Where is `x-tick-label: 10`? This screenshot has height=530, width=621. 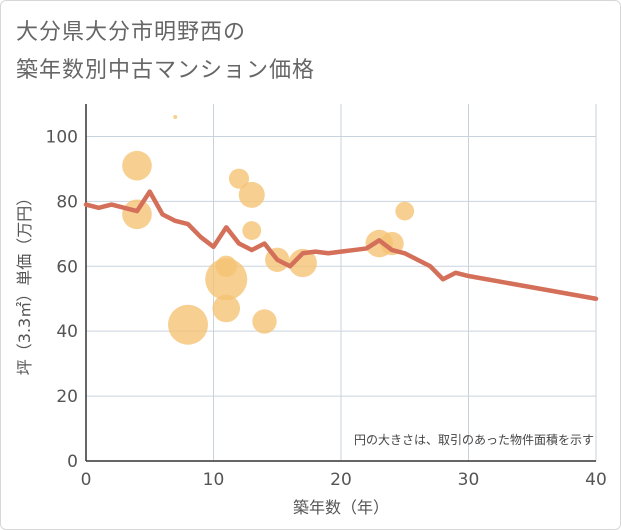 x-tick-label: 10 is located at coordinates (214, 480).